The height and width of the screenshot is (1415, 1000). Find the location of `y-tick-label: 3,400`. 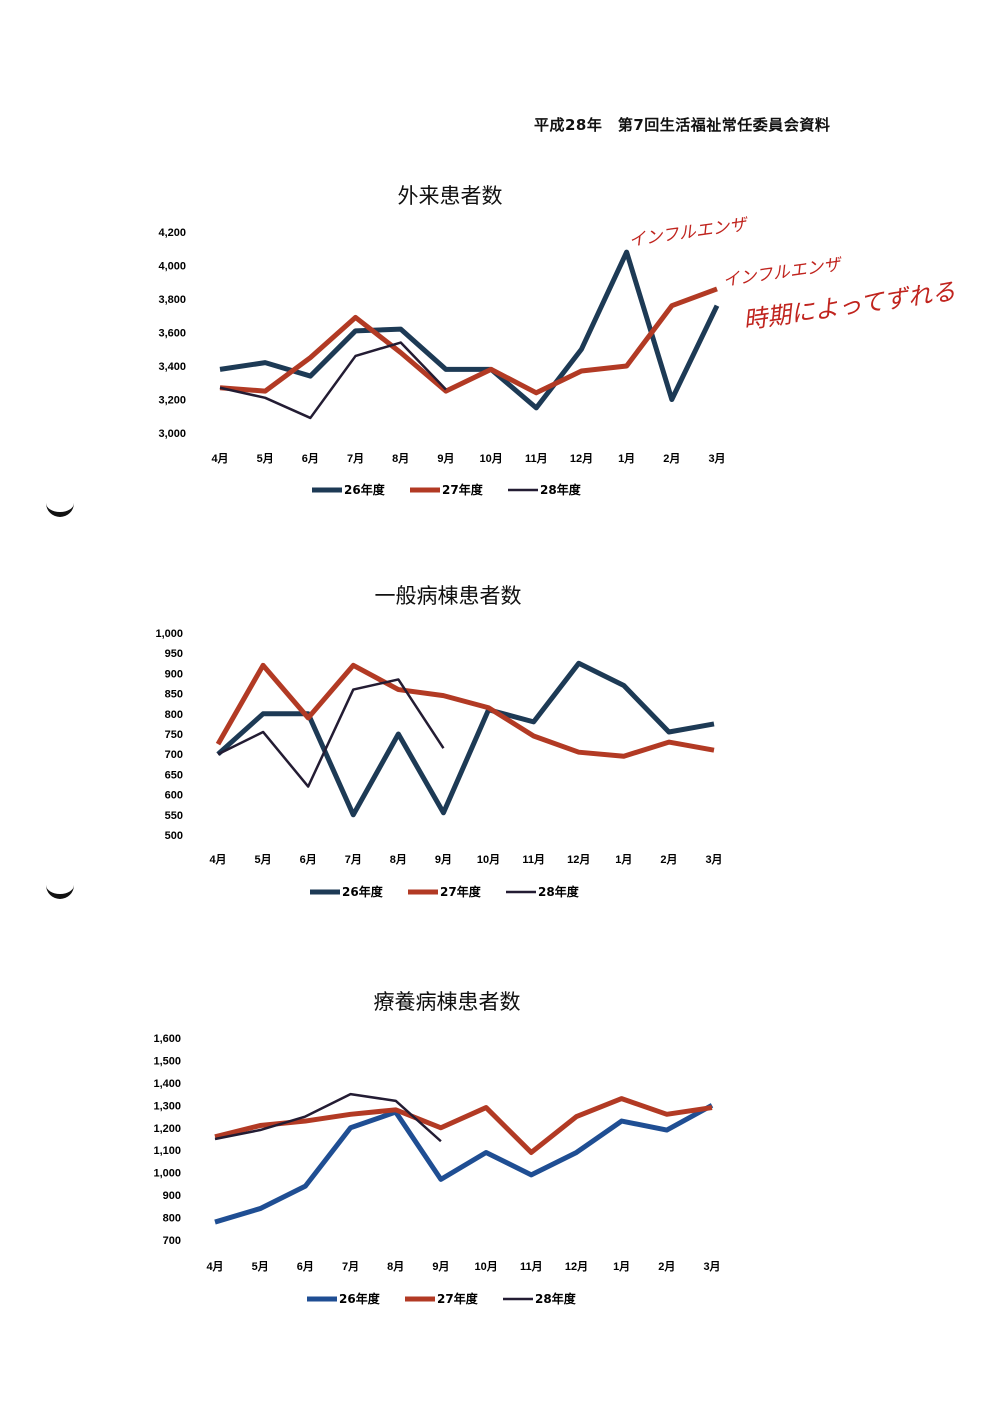

y-tick-label: 3,400 is located at coordinates (172, 367).